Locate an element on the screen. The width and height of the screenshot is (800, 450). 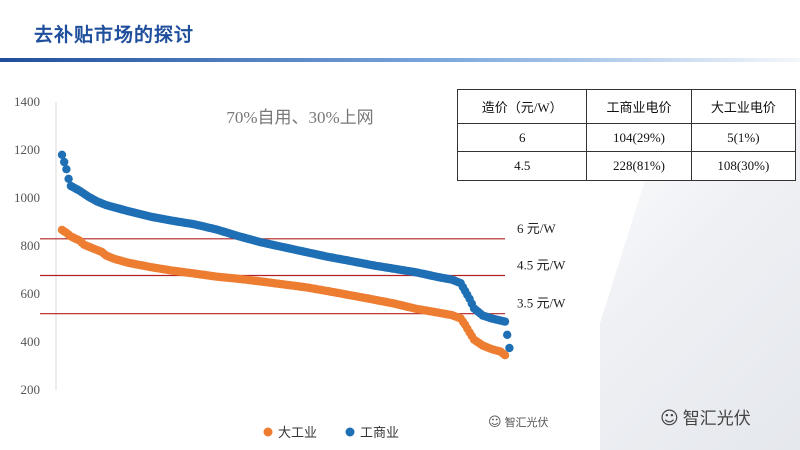
table-cell: 104(29%) is located at coordinates (639, 137).